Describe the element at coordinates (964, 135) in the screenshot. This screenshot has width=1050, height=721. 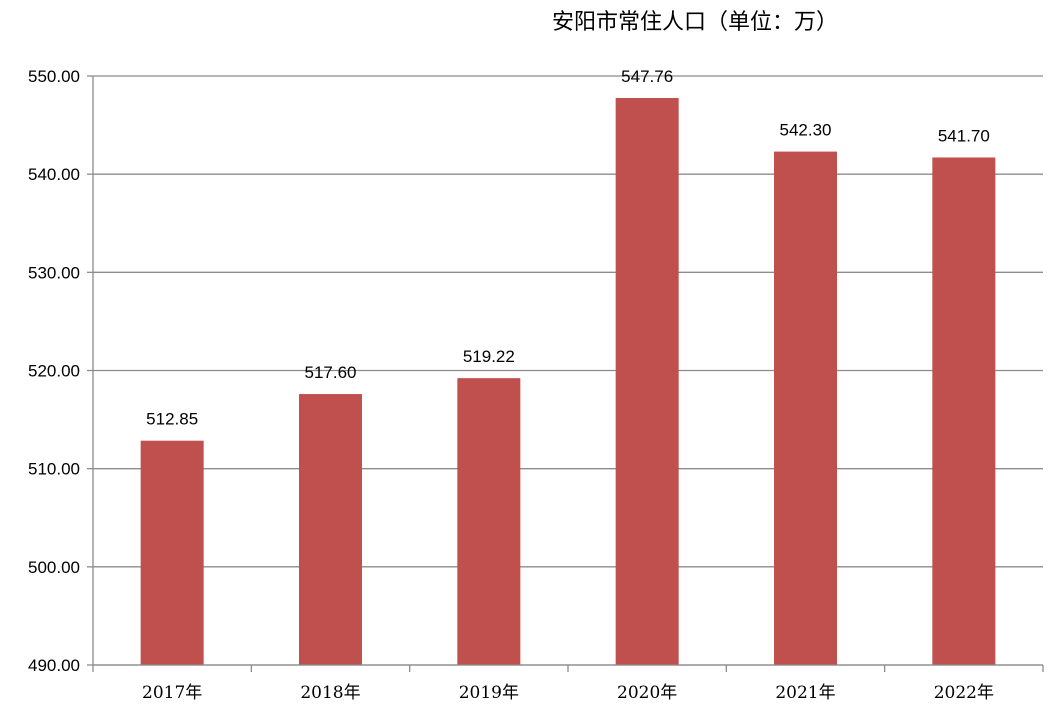
I see `data-label: 541.70` at that location.